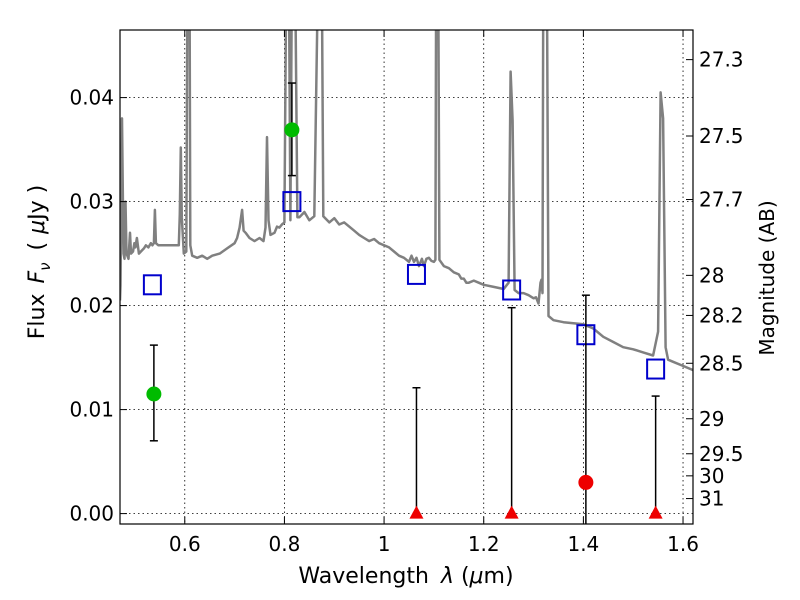 The image size is (800, 600). What do you see at coordinates (711, 476) in the screenshot?
I see `y2-tick-label: 30` at bounding box center [711, 476].